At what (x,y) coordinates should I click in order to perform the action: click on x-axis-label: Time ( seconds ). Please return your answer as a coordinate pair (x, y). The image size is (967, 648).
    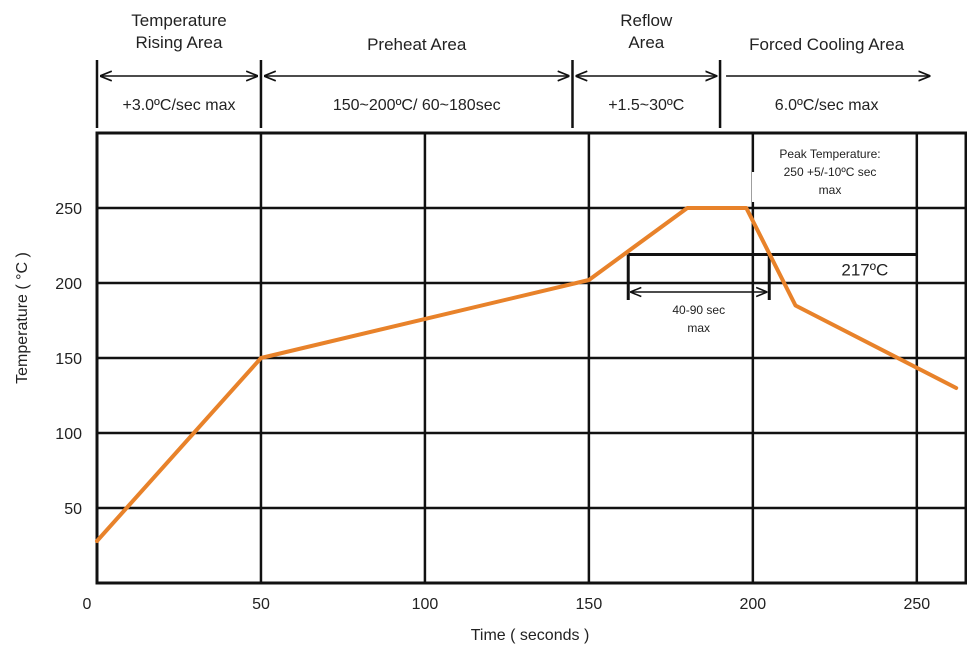
    Looking at the image, I should click on (530, 635).